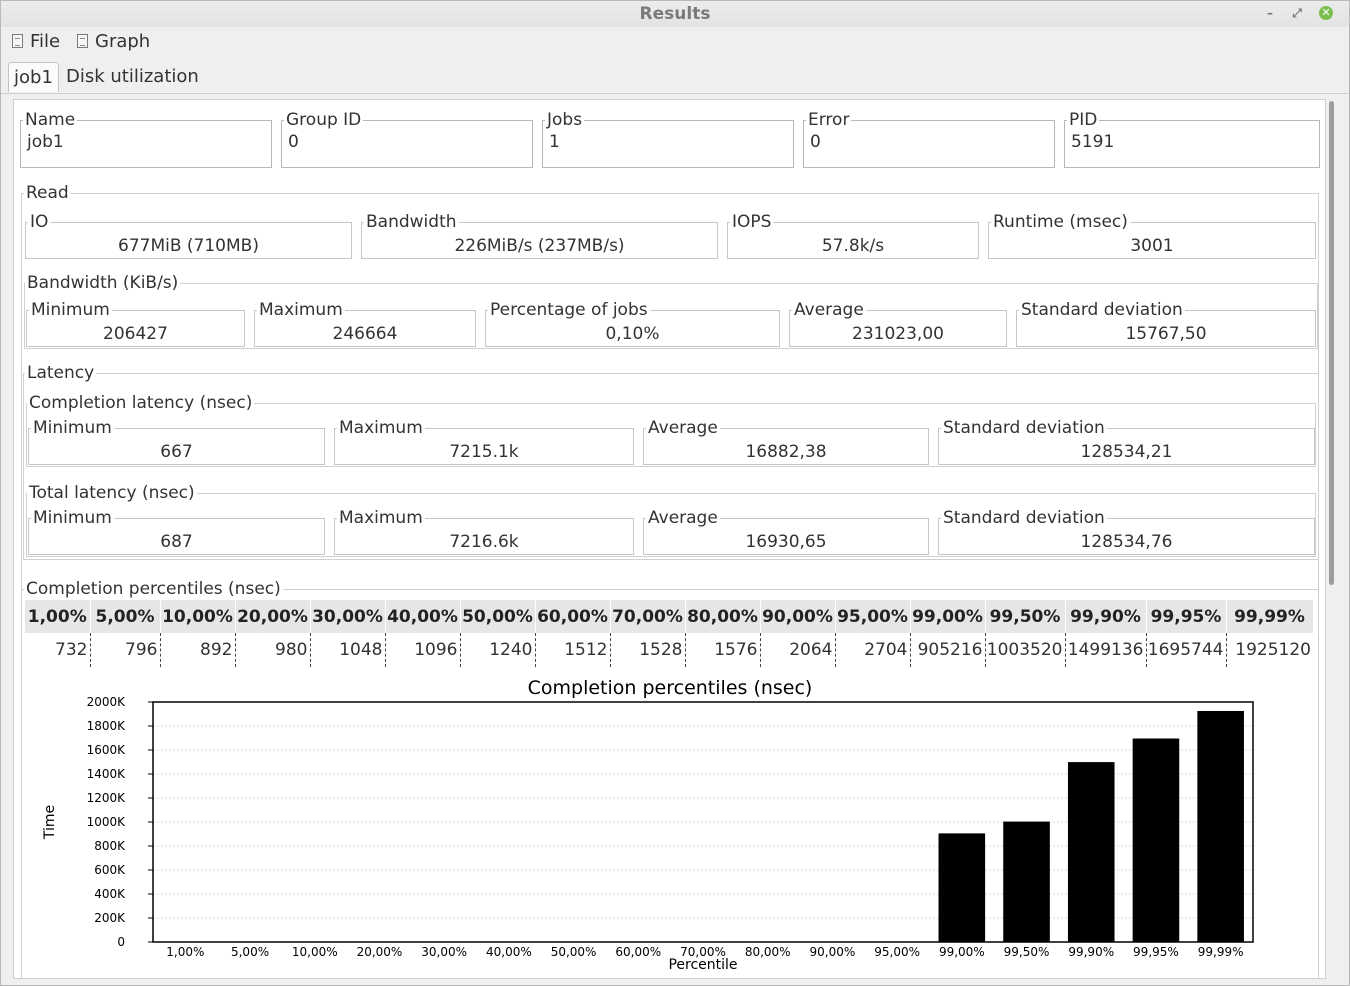 The height and width of the screenshot is (986, 1350). What do you see at coordinates (1126, 531) in the screenshot?
I see `tlat-stddev-field: Standard deviation 128534,76` at bounding box center [1126, 531].